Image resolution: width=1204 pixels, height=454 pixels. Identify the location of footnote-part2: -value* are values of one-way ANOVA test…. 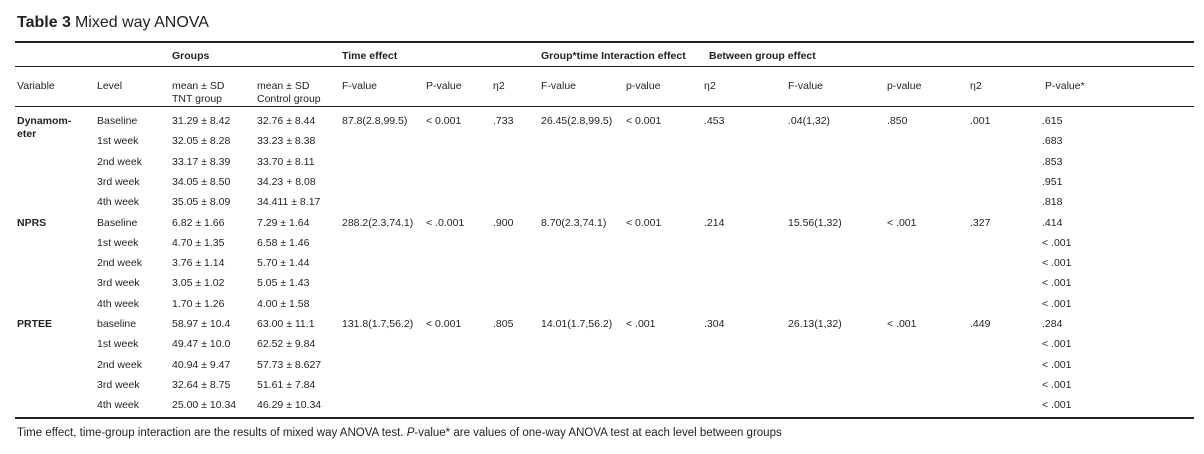
(598, 433).